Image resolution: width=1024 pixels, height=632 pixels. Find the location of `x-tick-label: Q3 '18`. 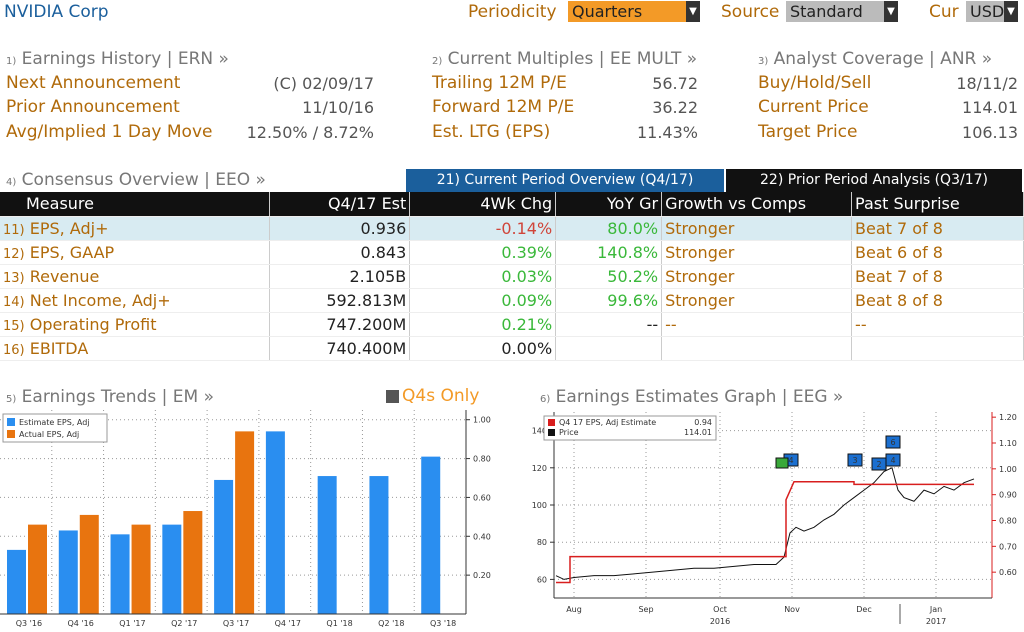

x-tick-label: Q3 '18 is located at coordinates (443, 623).